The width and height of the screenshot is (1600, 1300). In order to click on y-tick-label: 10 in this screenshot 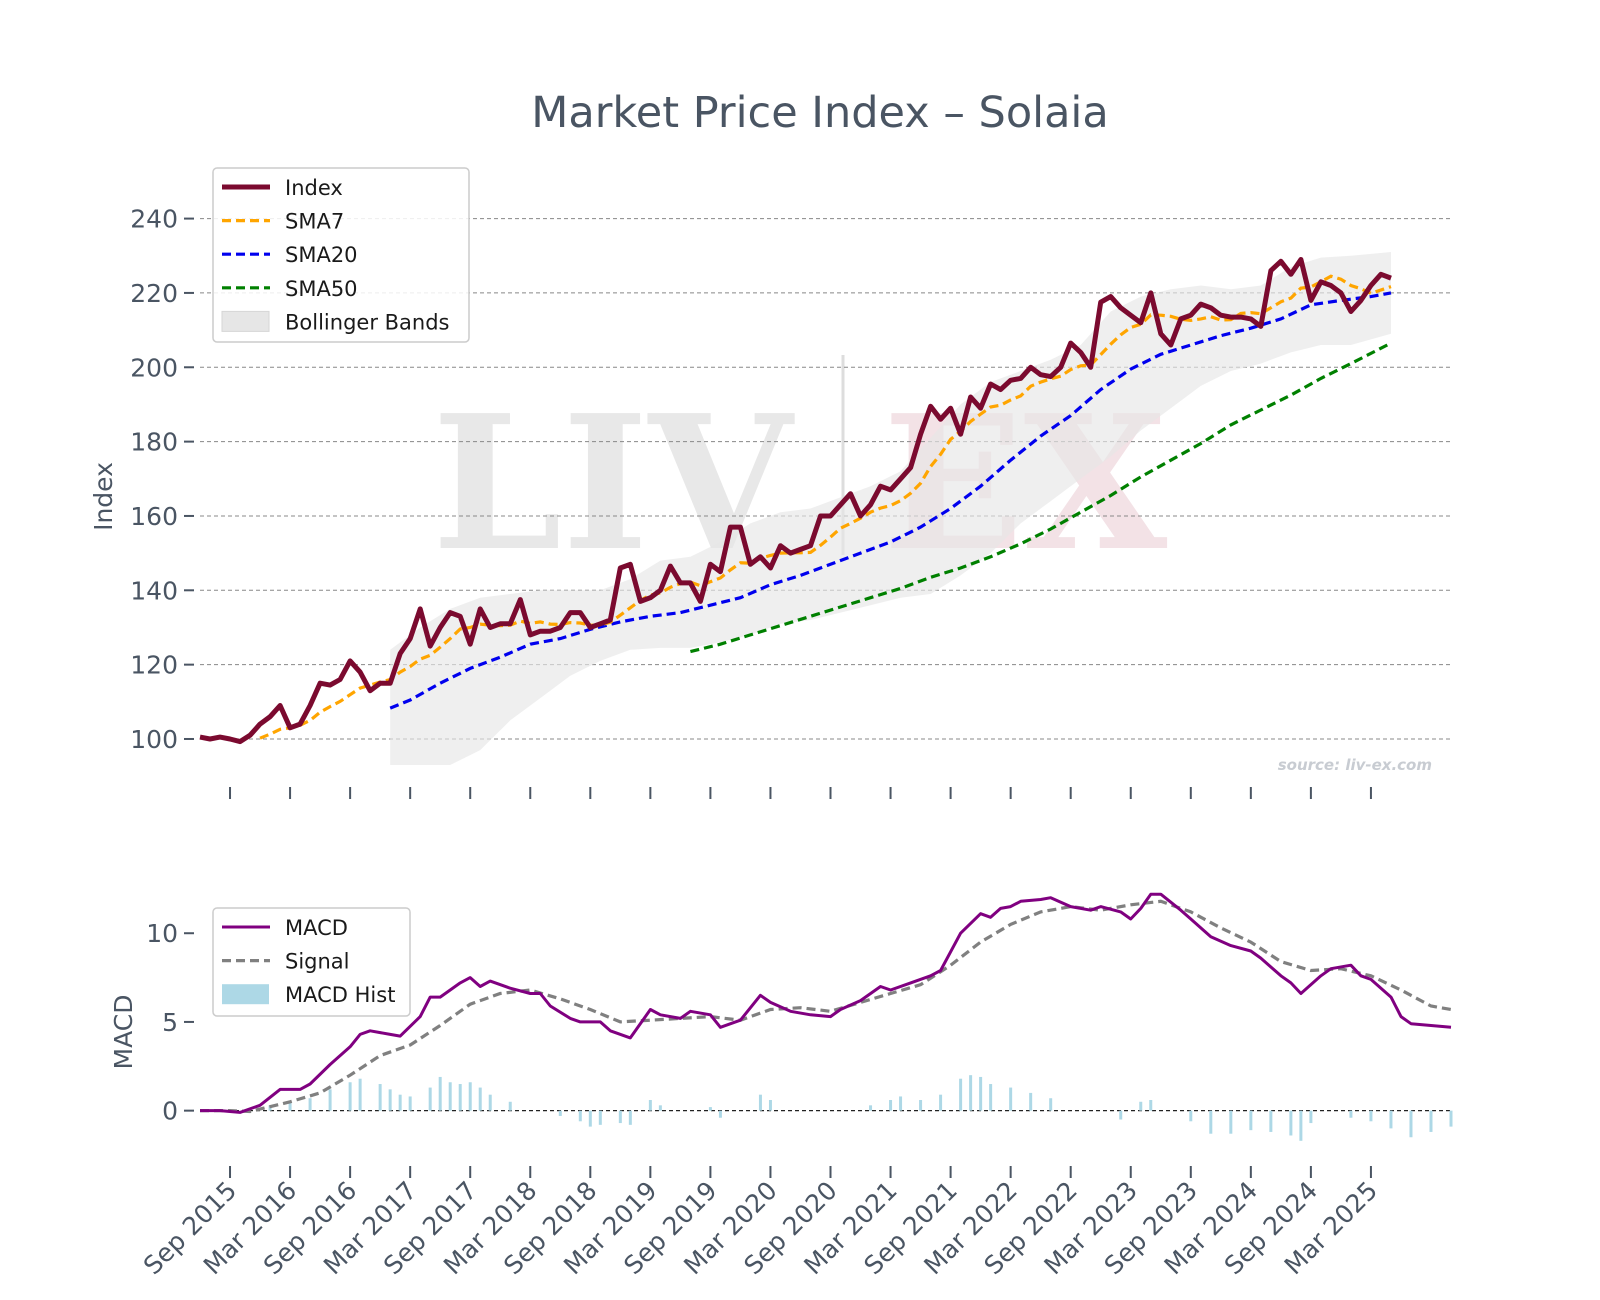, I will do `click(162, 933)`.